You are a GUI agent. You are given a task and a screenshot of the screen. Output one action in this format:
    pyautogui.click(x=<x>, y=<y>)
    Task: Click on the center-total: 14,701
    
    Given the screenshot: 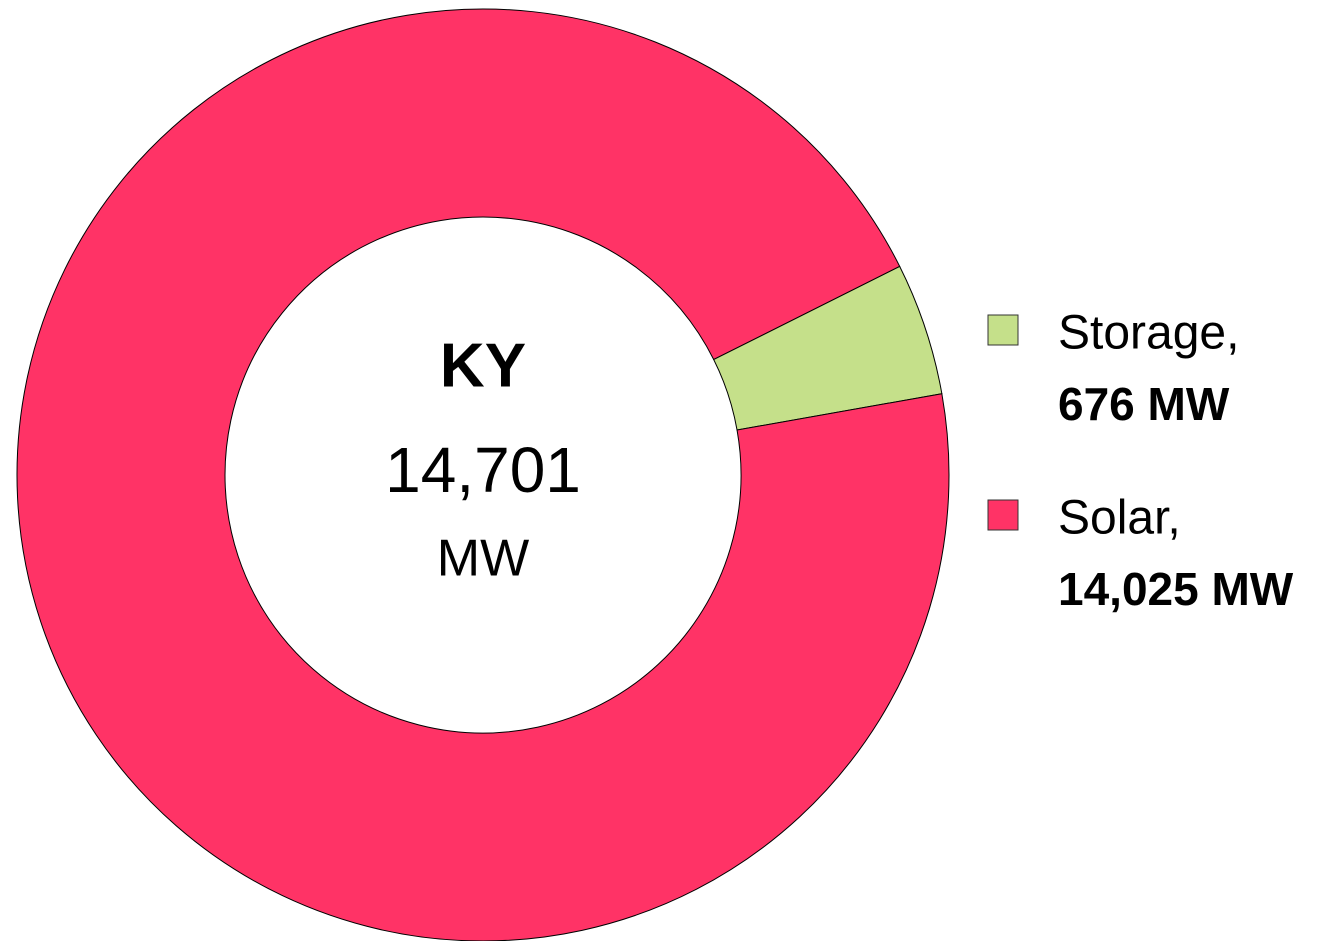 What is the action you would take?
    pyautogui.click(x=483, y=470)
    